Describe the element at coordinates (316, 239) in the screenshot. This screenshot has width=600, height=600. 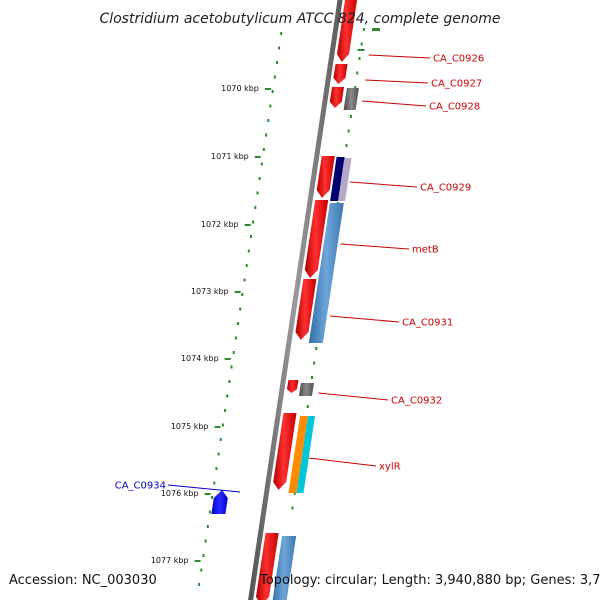
I see `cds-metb` at that location.